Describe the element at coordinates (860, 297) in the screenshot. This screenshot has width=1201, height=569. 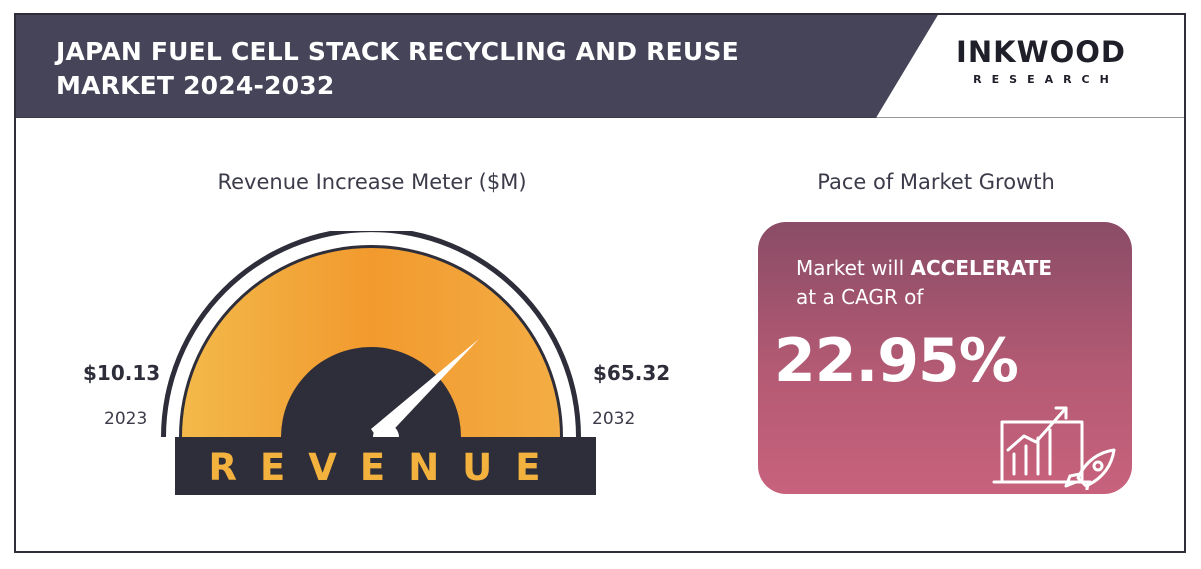
I see `cagr-line2: at a CAGR of` at that location.